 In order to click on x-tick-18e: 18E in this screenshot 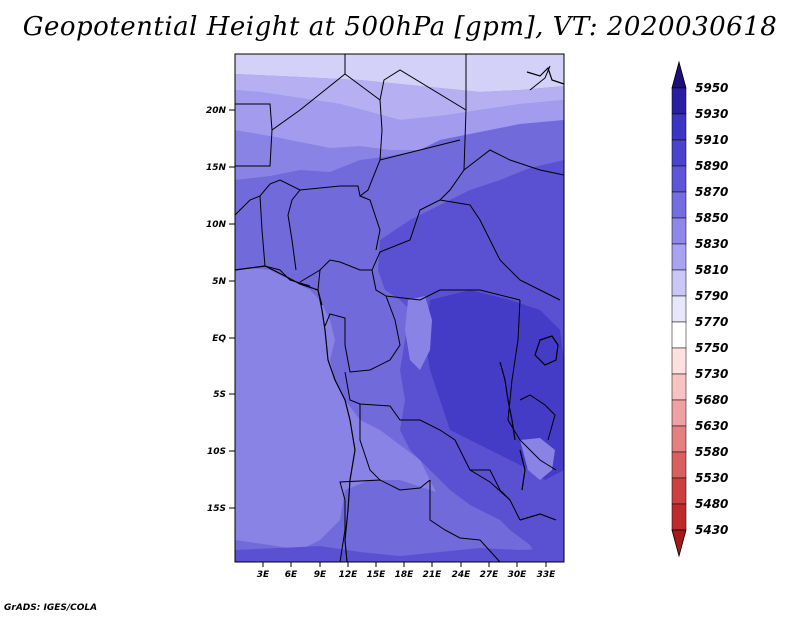, I will do `click(405, 571)`.